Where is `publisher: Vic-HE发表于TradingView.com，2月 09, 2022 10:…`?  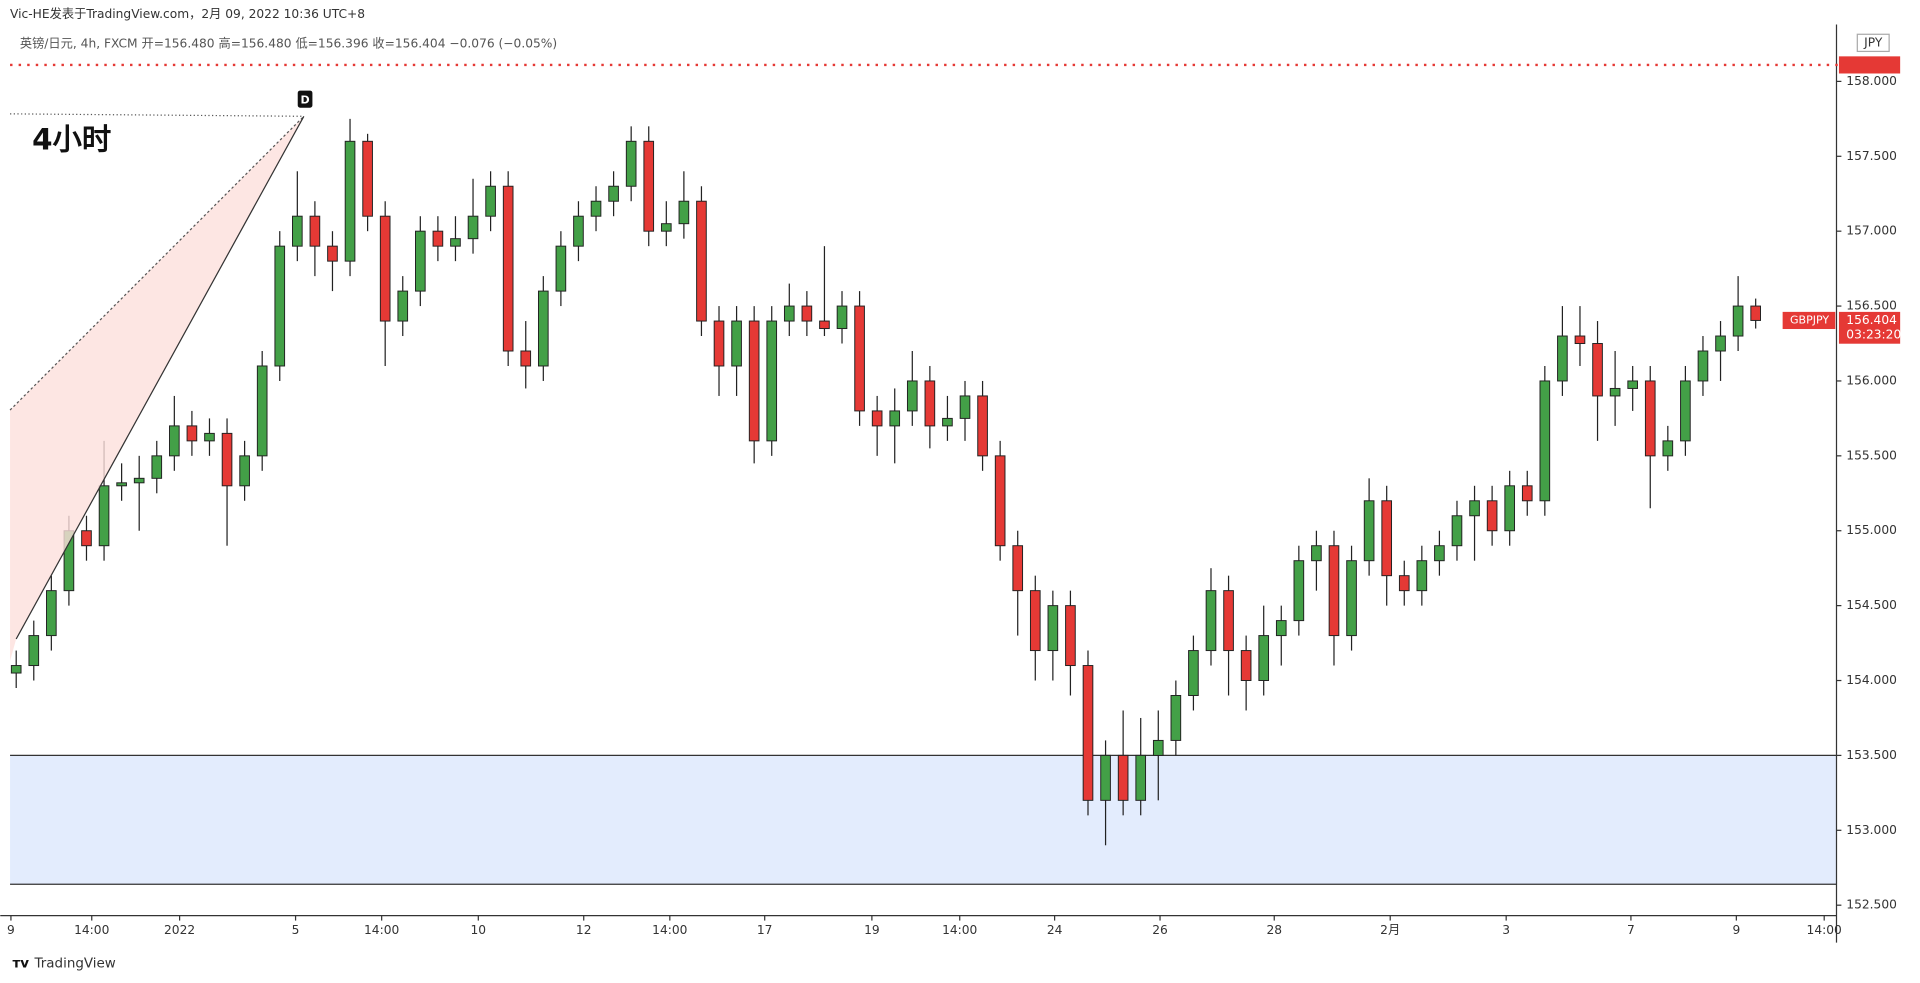 publisher: Vic-HE发表于TradingView.com，2月 09, 2022 10:… is located at coordinates (187, 13).